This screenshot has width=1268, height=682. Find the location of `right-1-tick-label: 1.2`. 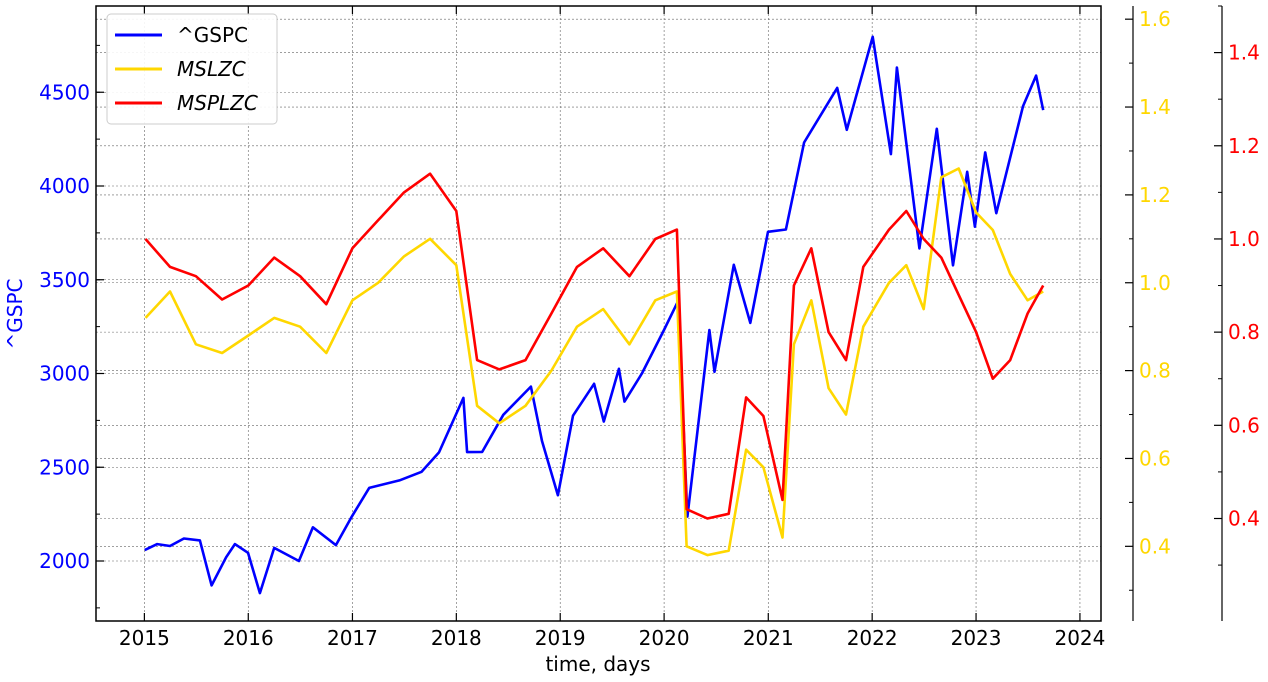

right-1-tick-label: 1.2 is located at coordinates (1155, 195).